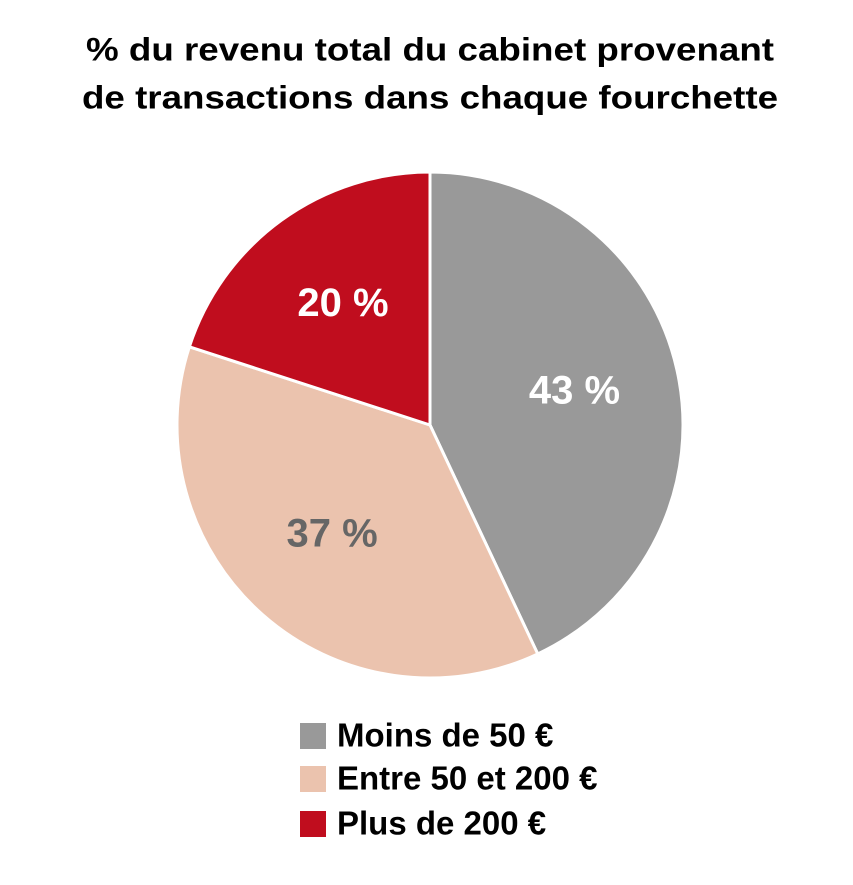 The image size is (853, 885). What do you see at coordinates (574, 390) in the screenshot?
I see `value-label: 43 %` at bounding box center [574, 390].